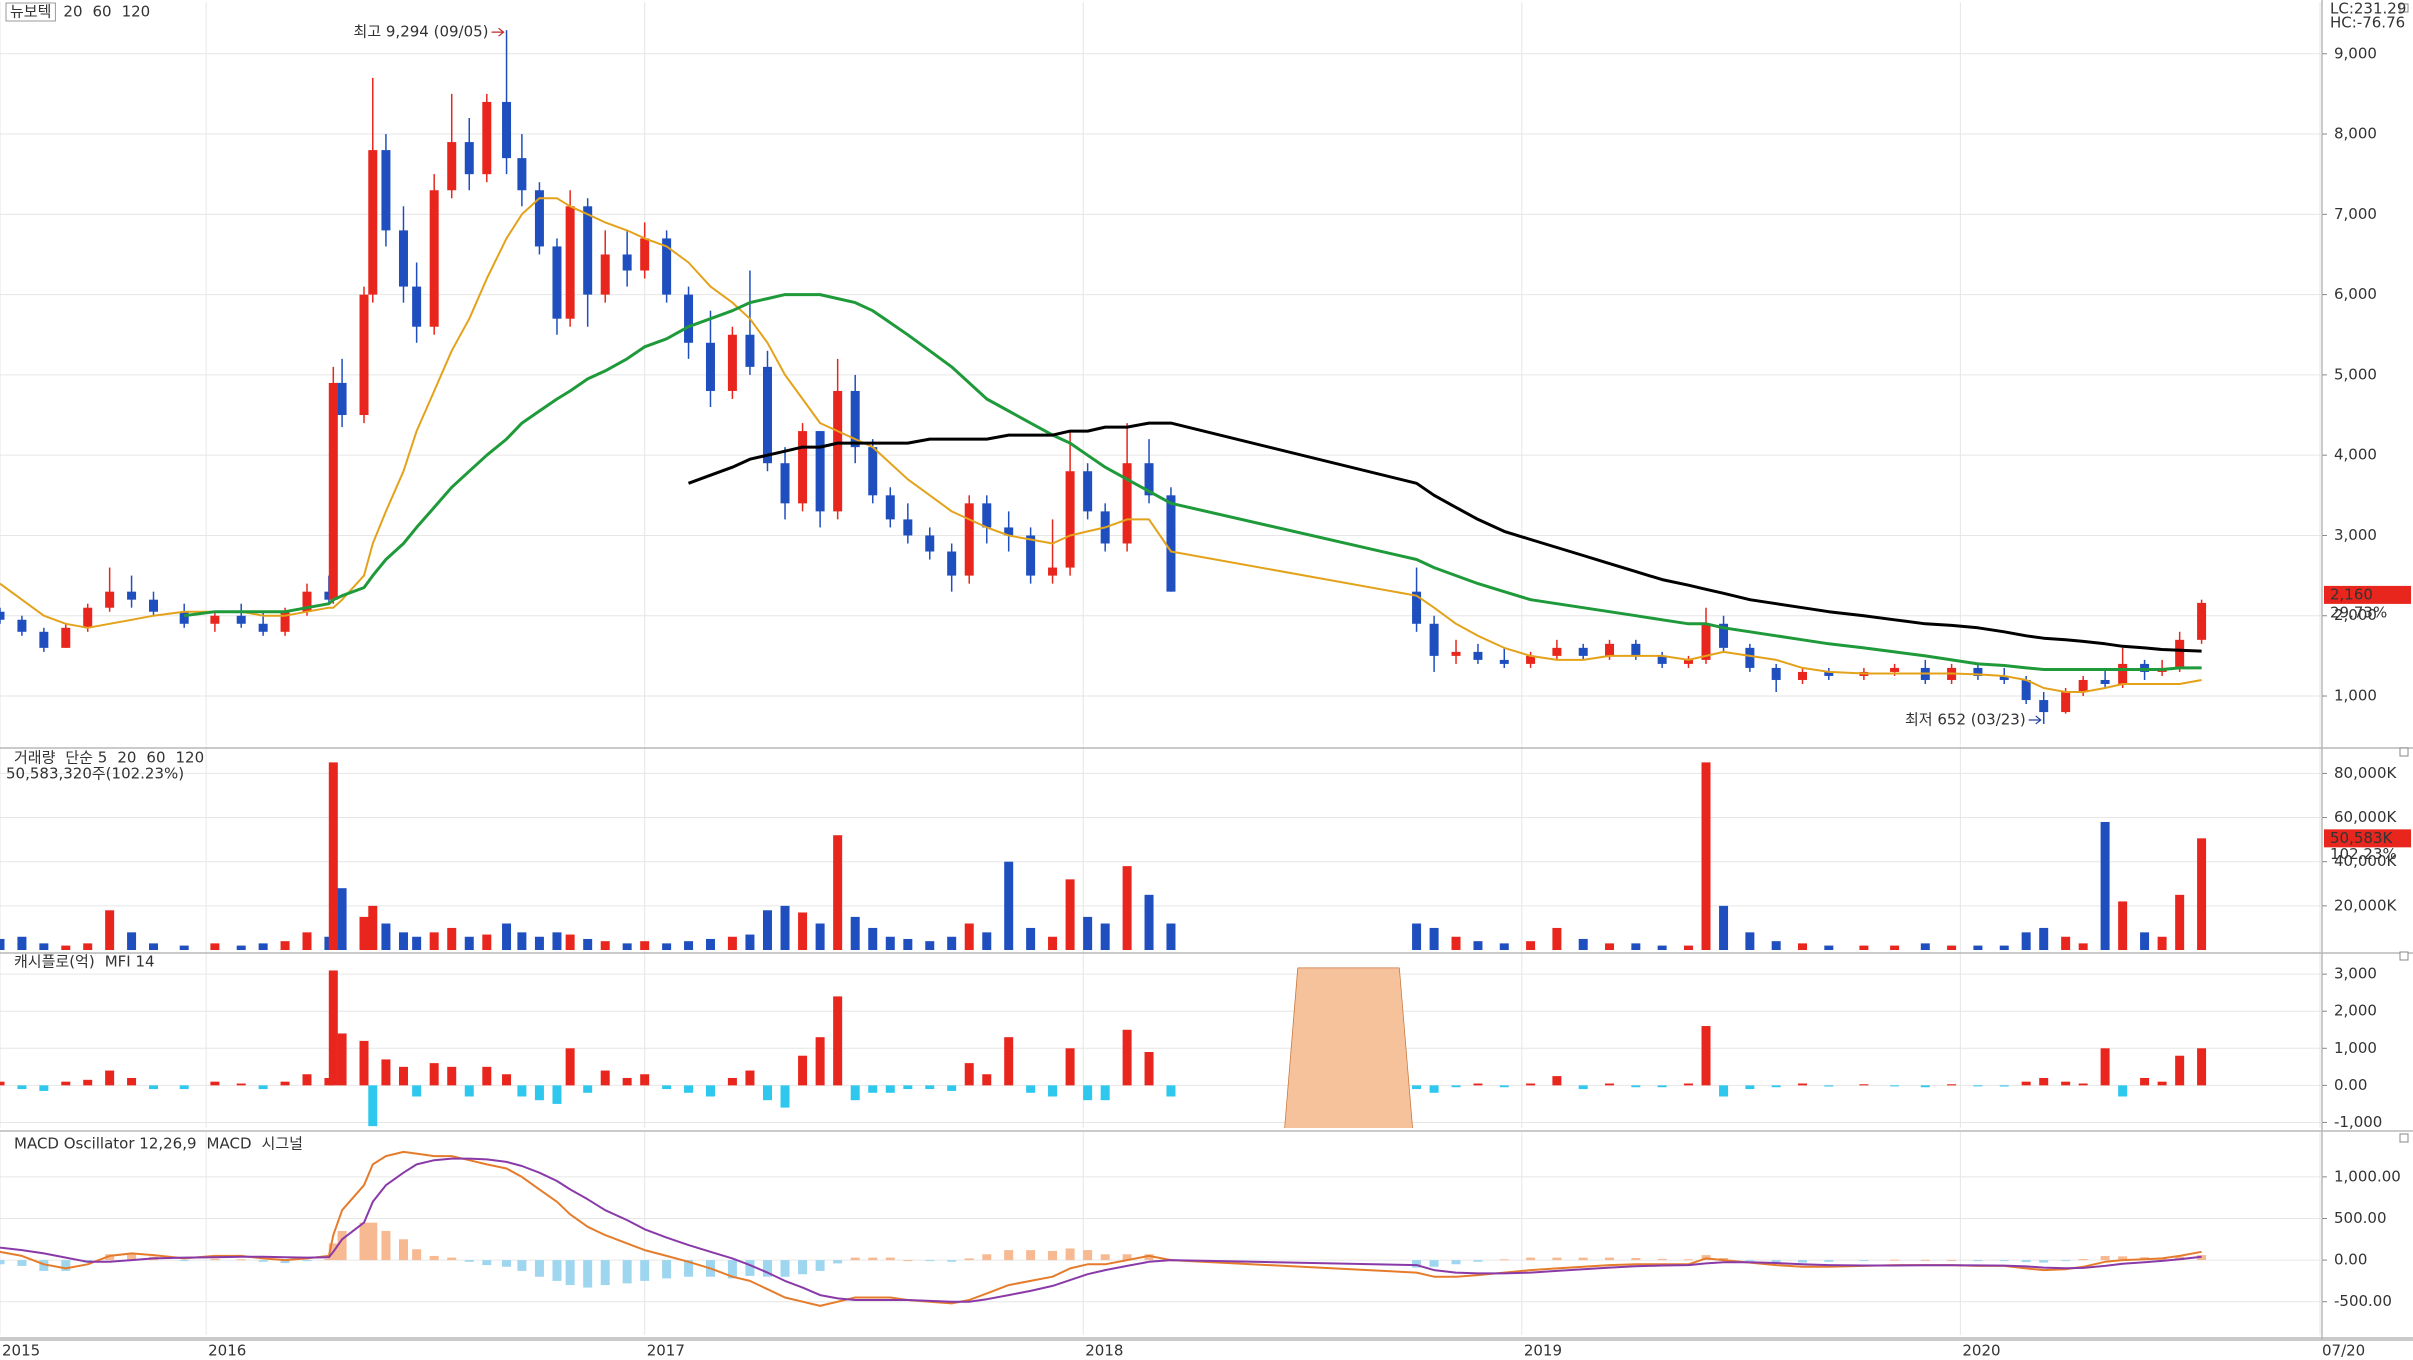 The height and width of the screenshot is (1360, 2413). I want to click on y-tick-label: 3,000, so click(2355, 535).